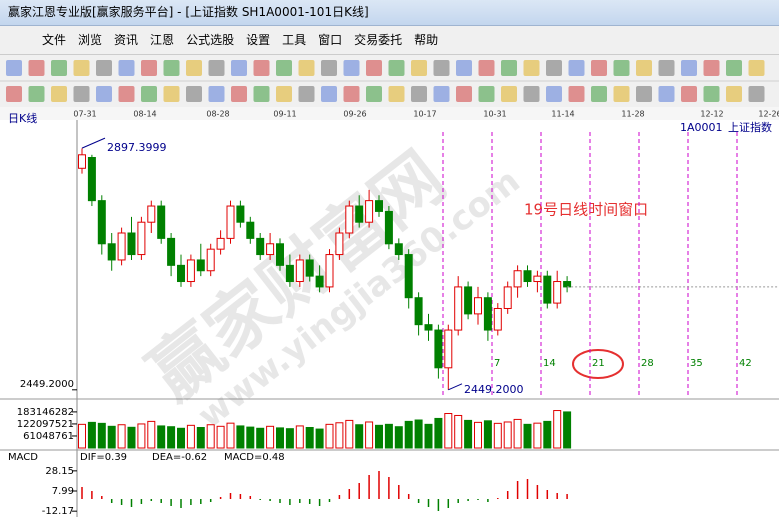 Image resolution: width=779 pixels, height=517 pixels. I want to click on menu-item: 交易委托, so click(378, 40).